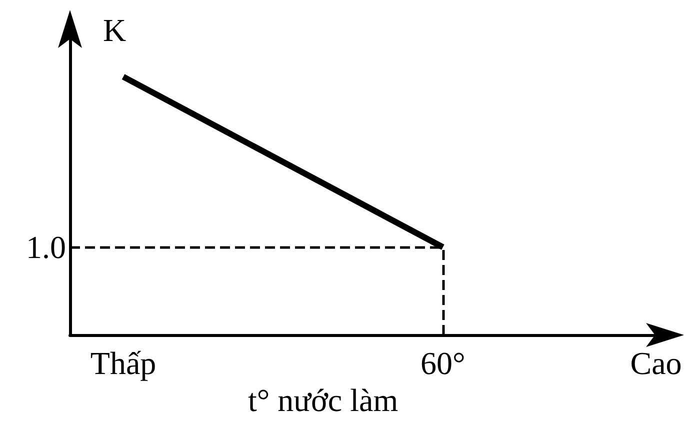 This screenshot has width=687, height=426. What do you see at coordinates (656, 363) in the screenshot?
I see `x-tick-label: Cao` at bounding box center [656, 363].